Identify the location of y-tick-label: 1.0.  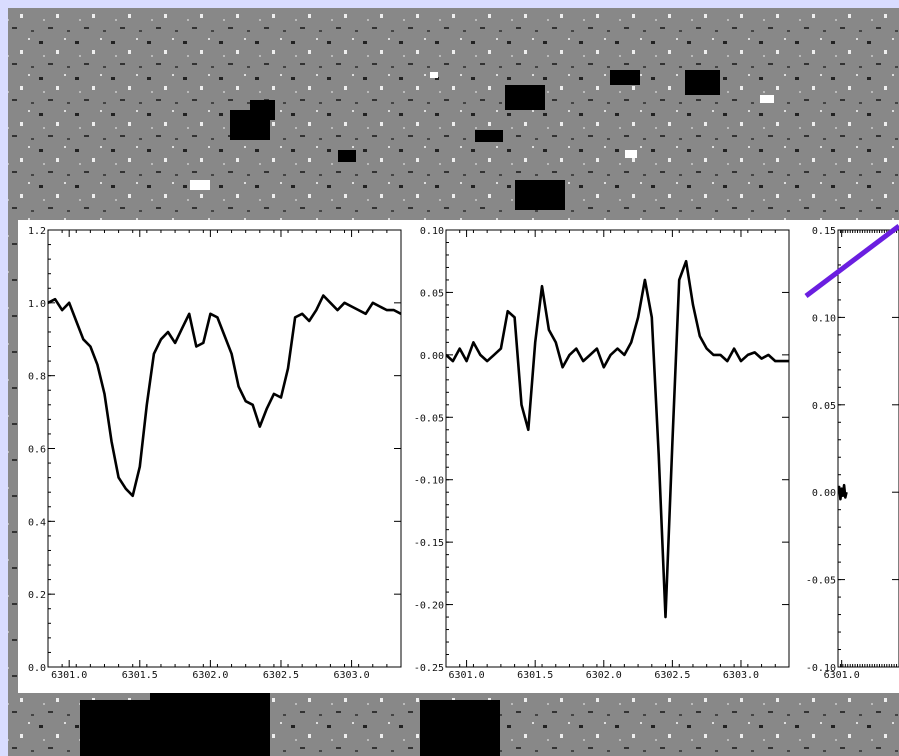
(37, 304).